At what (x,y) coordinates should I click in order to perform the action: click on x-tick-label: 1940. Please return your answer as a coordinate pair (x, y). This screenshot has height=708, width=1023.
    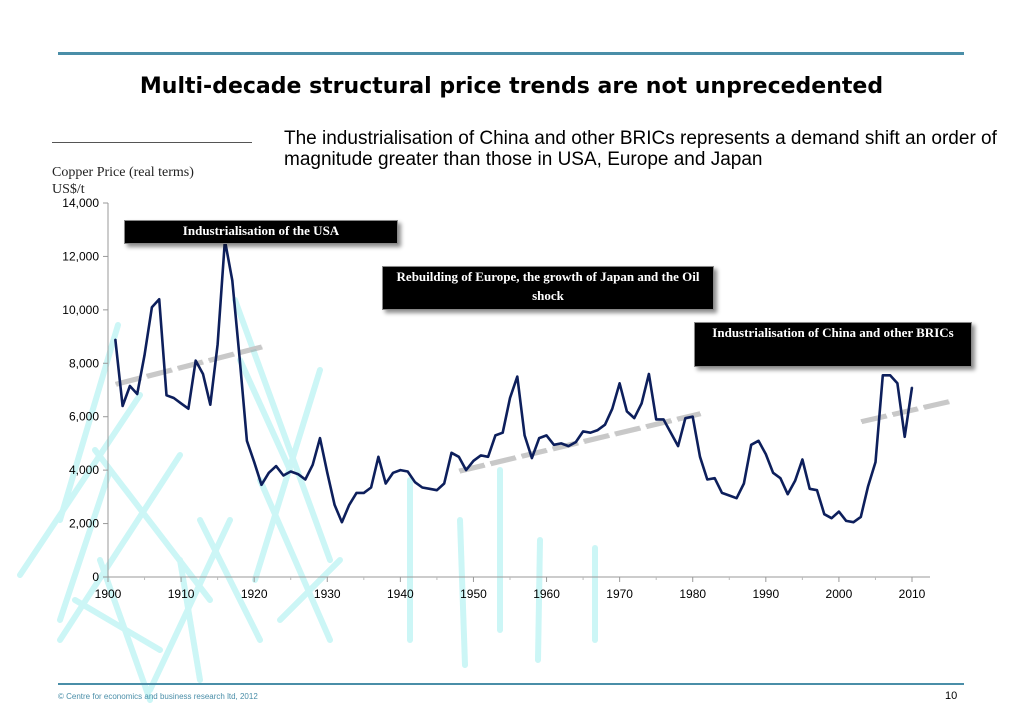
    Looking at the image, I should click on (400, 594).